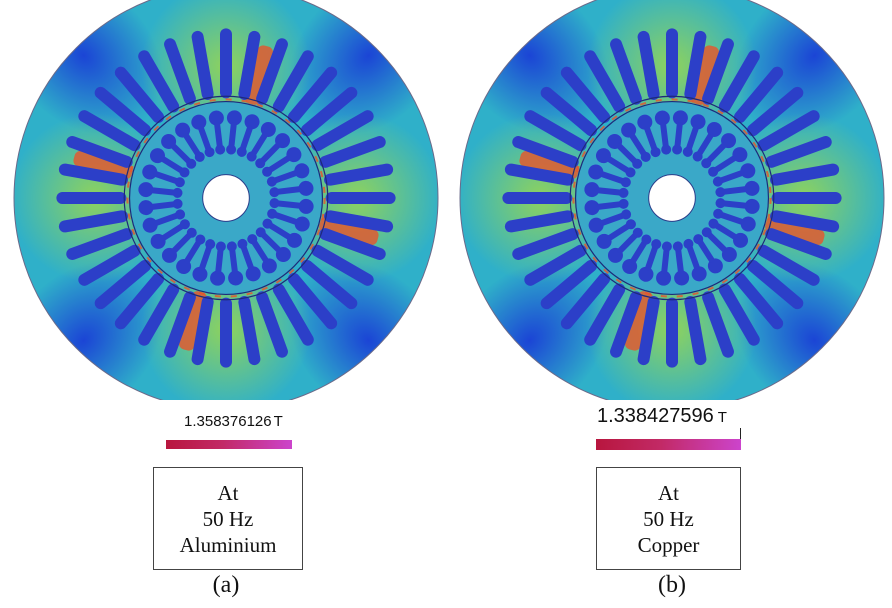 The image size is (892, 608). I want to click on colorbar-a, so click(229, 444).